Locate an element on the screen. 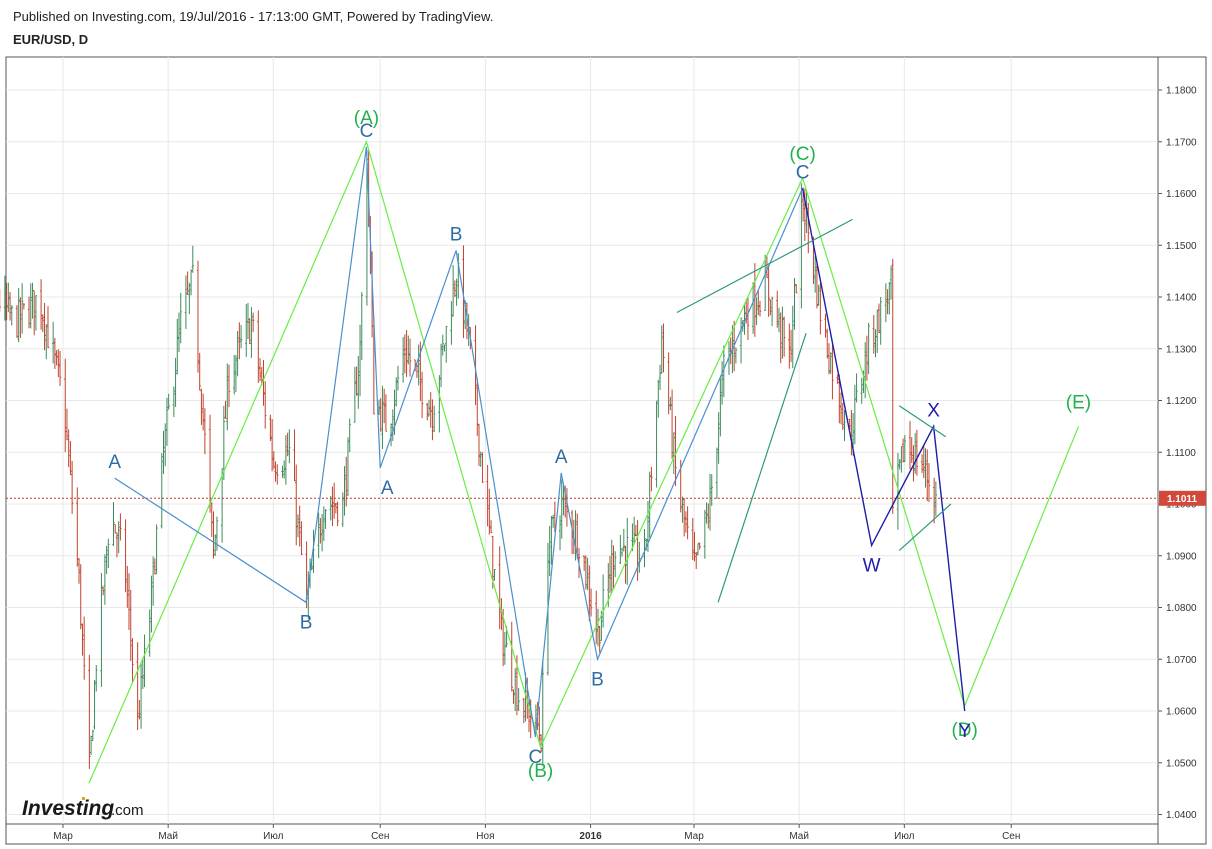 Image resolution: width=1212 pixels, height=849 pixels. x-tick-label: Июл is located at coordinates (273, 836).